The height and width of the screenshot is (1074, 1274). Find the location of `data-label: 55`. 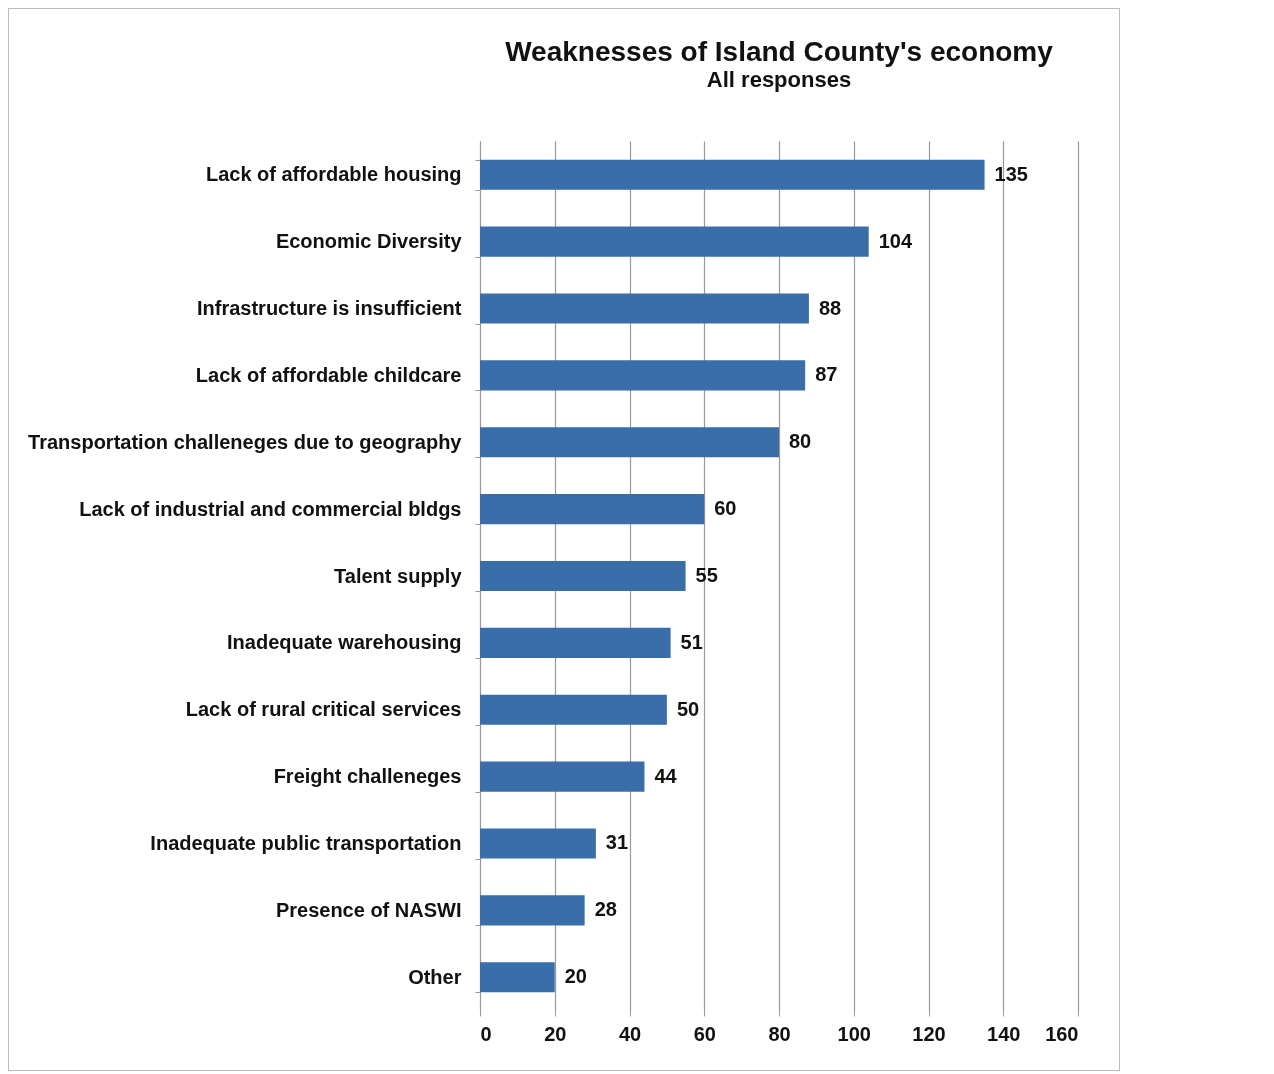

data-label: 55 is located at coordinates (706, 575).